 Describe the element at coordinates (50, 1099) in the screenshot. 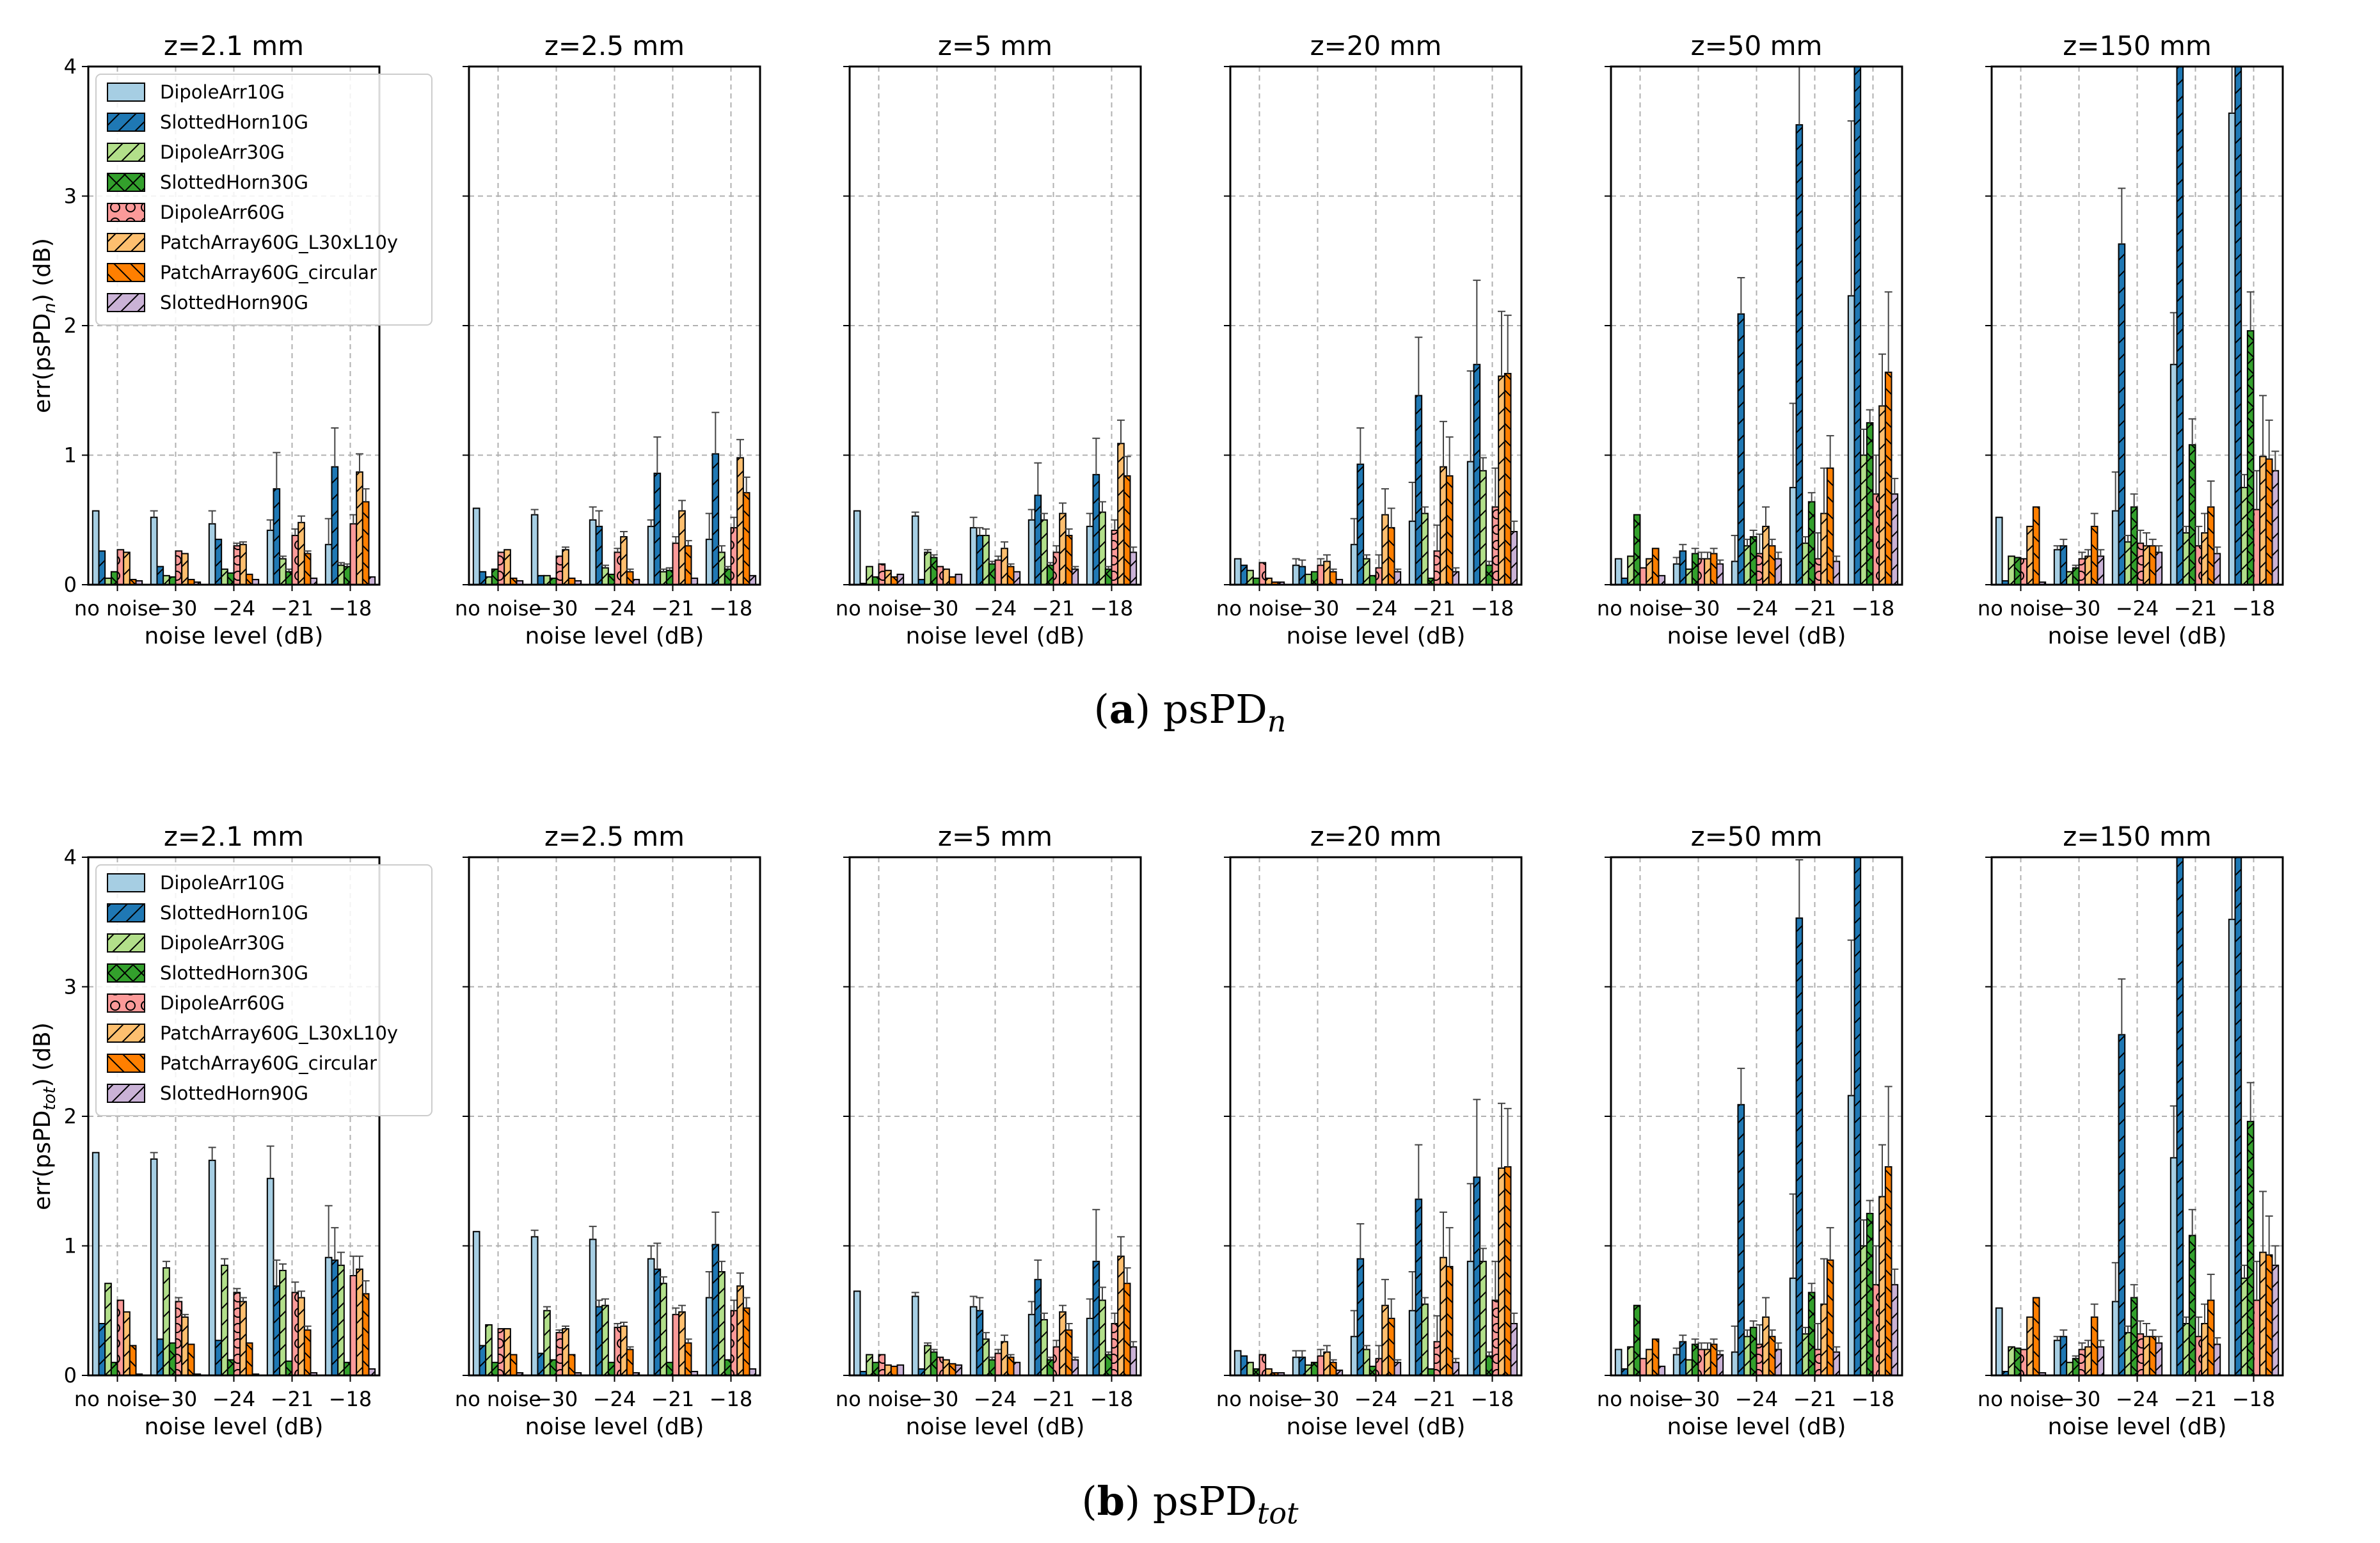

I see `y-axis-label-sub: tot` at that location.